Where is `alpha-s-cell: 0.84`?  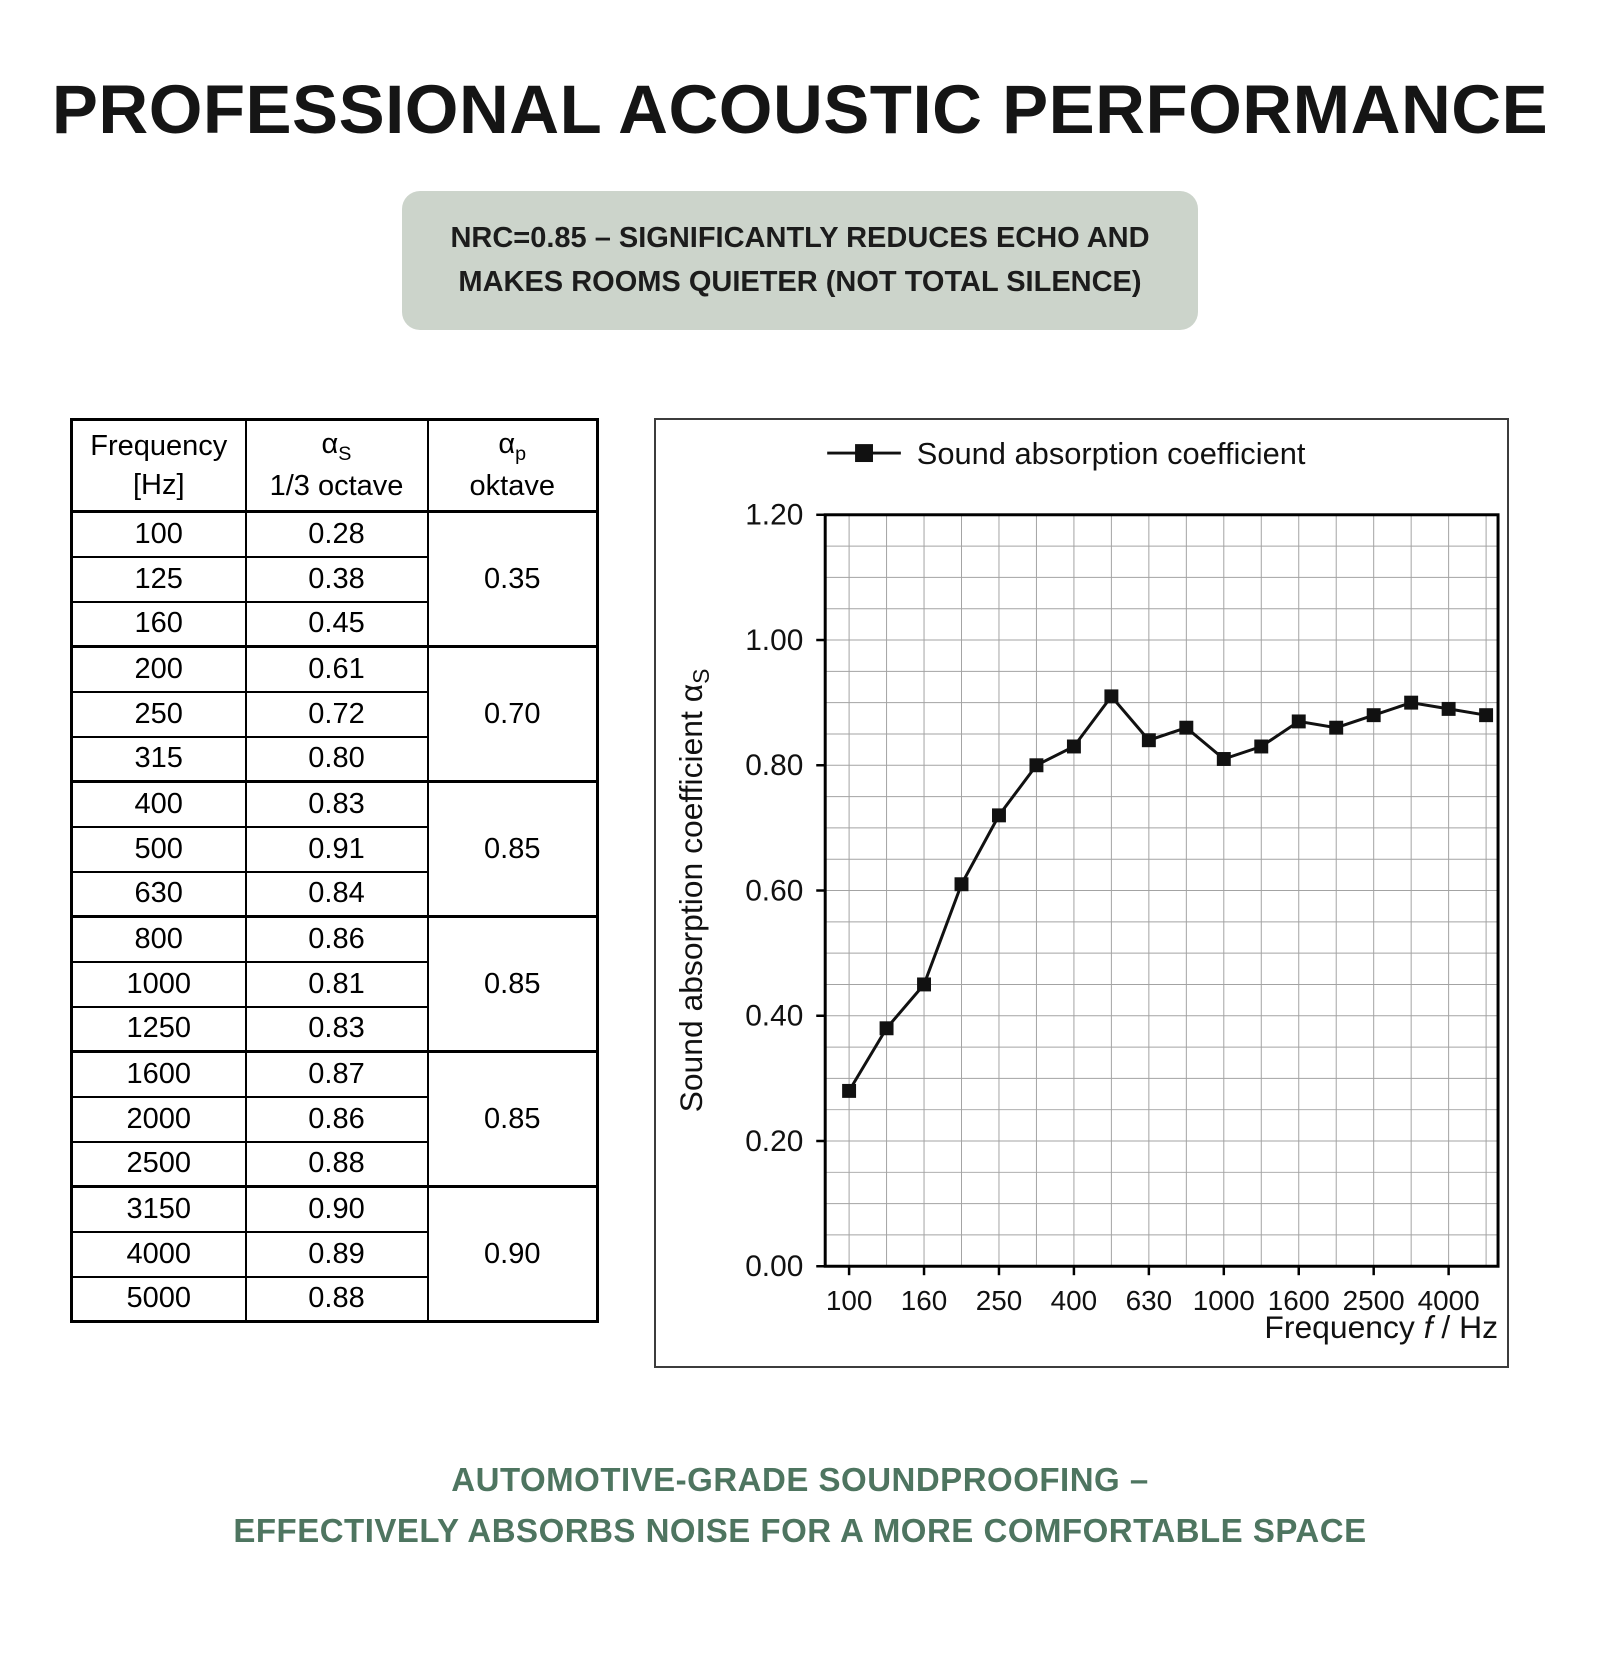
alpha-s-cell: 0.84 is located at coordinates (336, 894).